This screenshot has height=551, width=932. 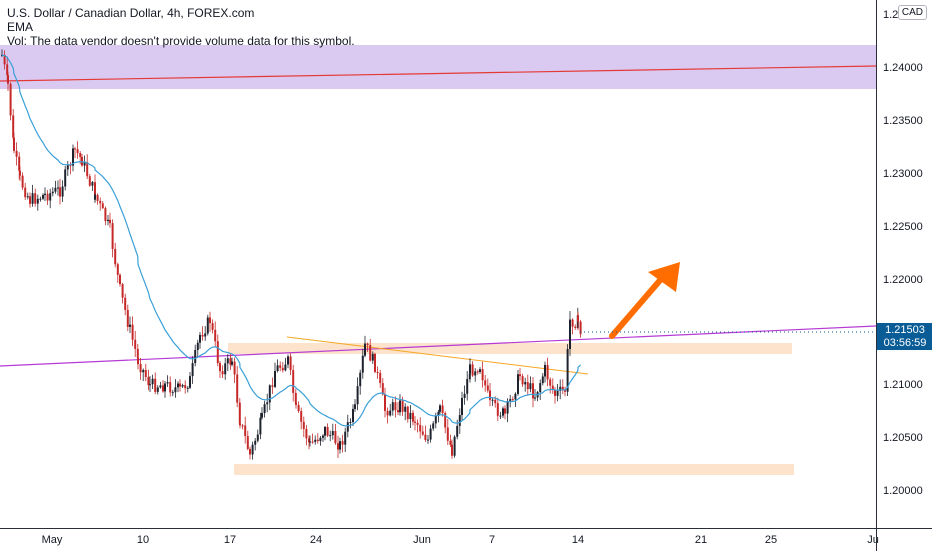 What do you see at coordinates (891, 15) in the screenshot?
I see `price-label-top: 1.2` at bounding box center [891, 15].